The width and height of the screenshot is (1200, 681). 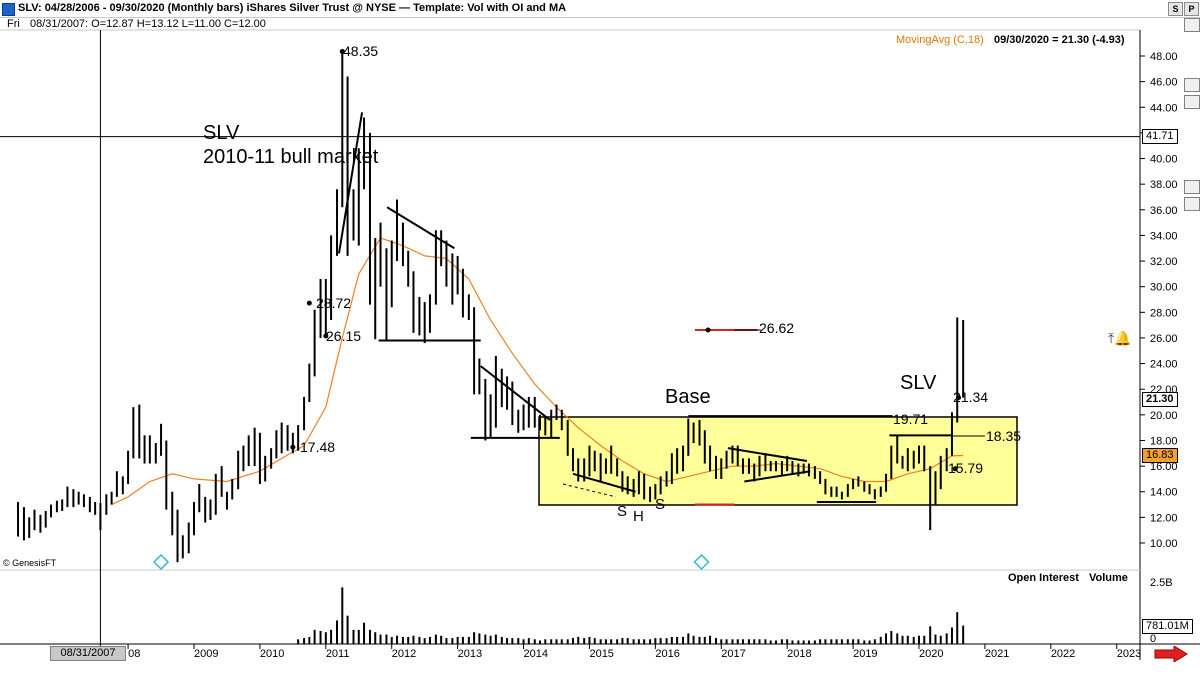 What do you see at coordinates (318, 447) in the screenshot?
I see `label-17-48: 17.48` at bounding box center [318, 447].